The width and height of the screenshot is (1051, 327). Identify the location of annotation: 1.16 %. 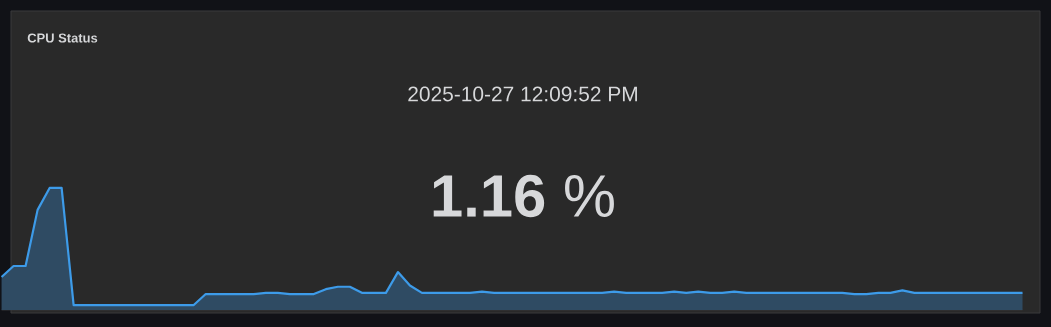
(523, 196).